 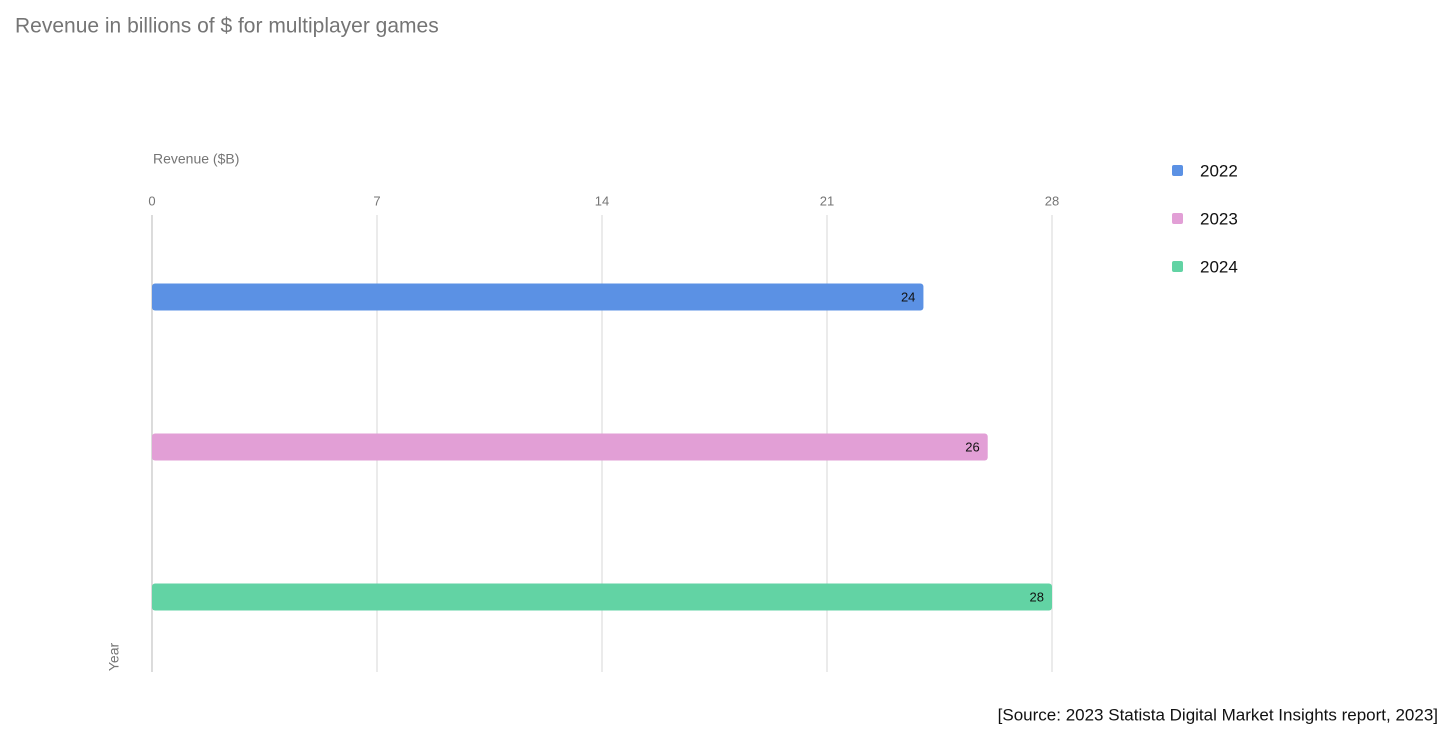 What do you see at coordinates (1219, 266) in the screenshot?
I see `legend-label: 2024` at bounding box center [1219, 266].